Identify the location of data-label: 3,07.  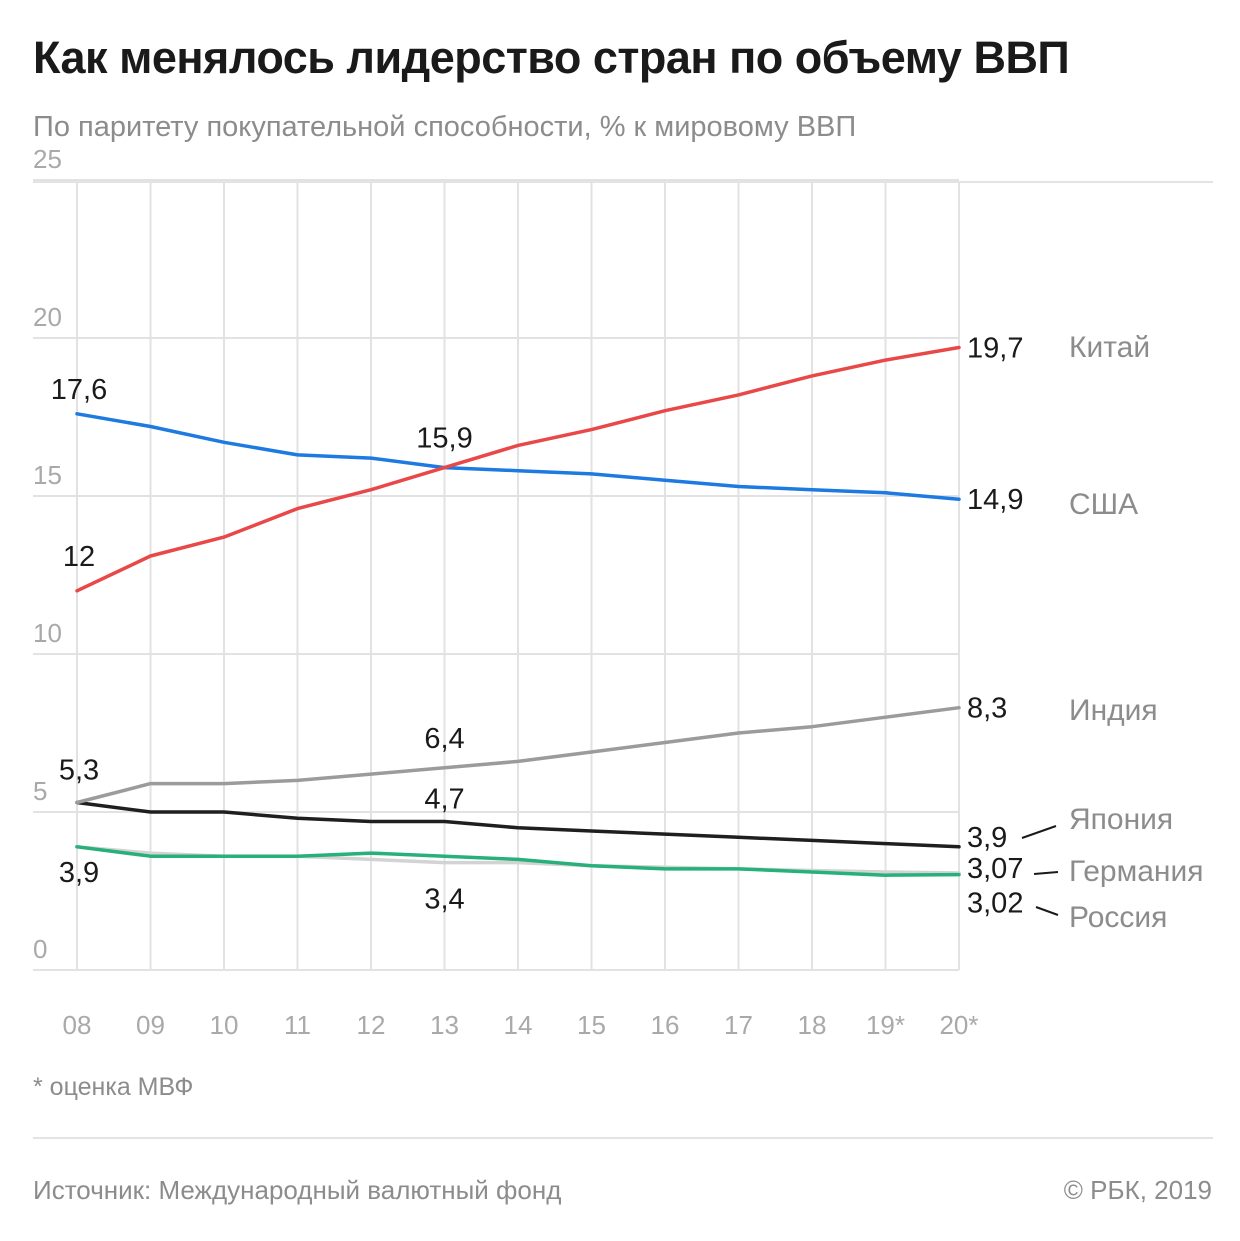
(995, 869).